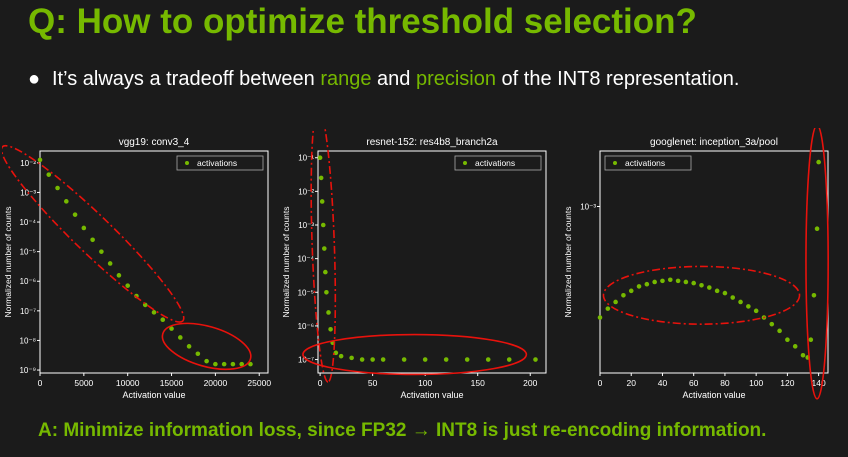 The height and width of the screenshot is (457, 848). I want to click on x-tick-label: 10000, so click(128, 383).